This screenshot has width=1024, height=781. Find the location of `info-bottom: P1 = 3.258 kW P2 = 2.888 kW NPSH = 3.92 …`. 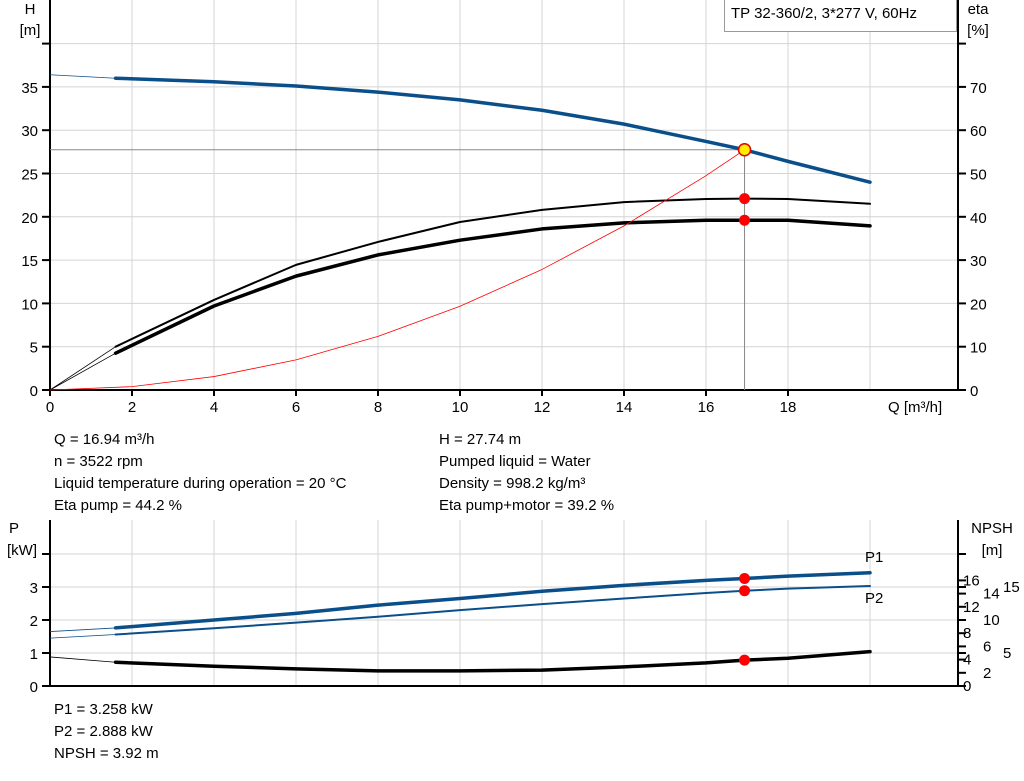

info-bottom: P1 = 3.258 kW P2 = 2.888 kW NPSH = 3.92 … is located at coordinates (106, 732).